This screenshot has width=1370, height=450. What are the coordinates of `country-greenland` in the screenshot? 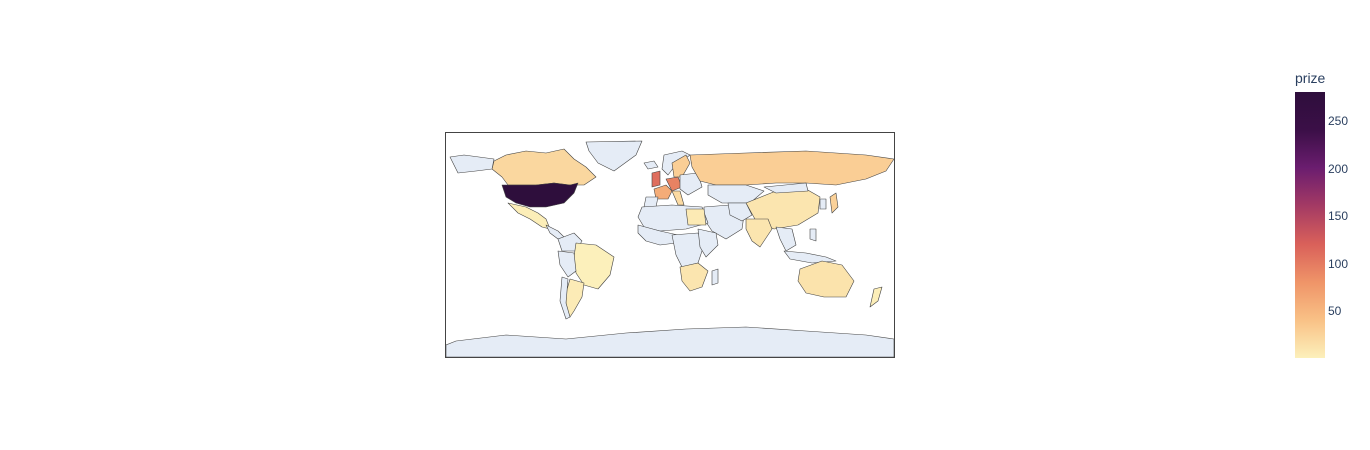 It's located at (614, 156).